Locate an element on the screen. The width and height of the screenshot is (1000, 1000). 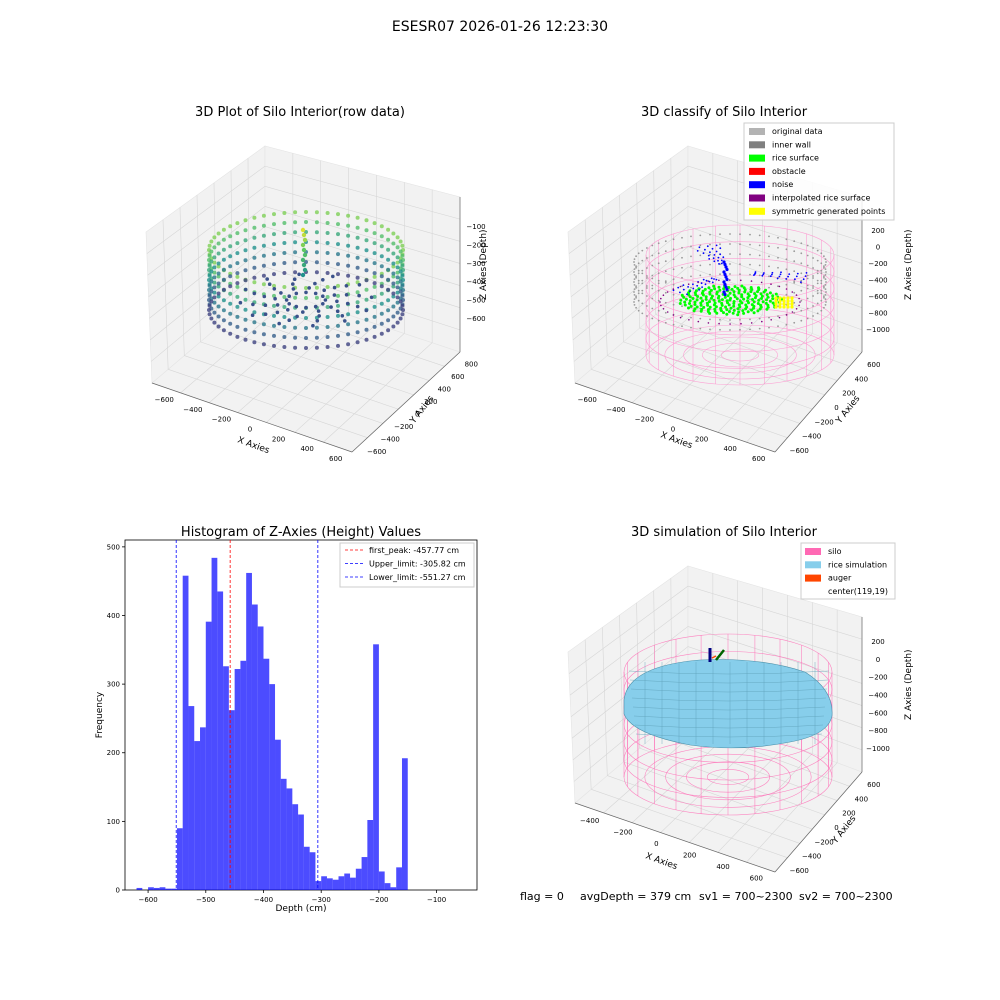
simulation-y-tick-label: −400 is located at coordinates (811, 857).